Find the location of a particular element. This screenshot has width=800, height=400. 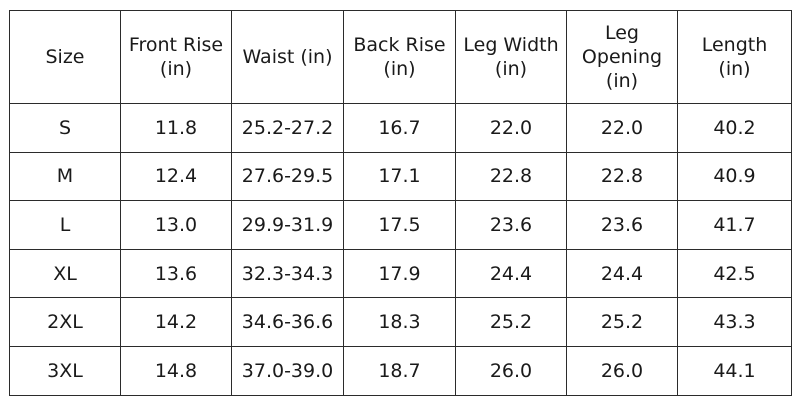

cell-front-rise: 12.4 is located at coordinates (176, 176).